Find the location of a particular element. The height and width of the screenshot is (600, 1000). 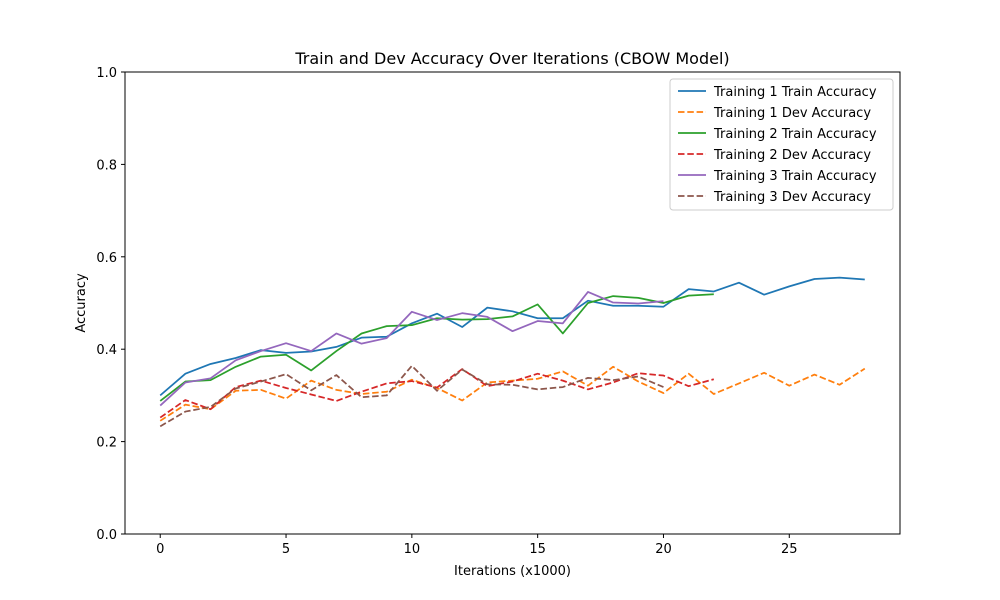

y-tick-label: 0.0 is located at coordinates (106, 535).